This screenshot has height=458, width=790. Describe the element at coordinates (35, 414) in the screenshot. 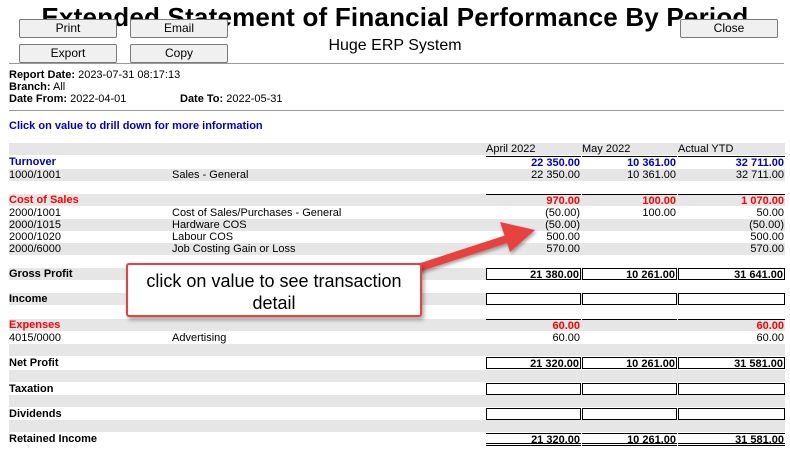

I see `dividends-label: Dividends` at that location.